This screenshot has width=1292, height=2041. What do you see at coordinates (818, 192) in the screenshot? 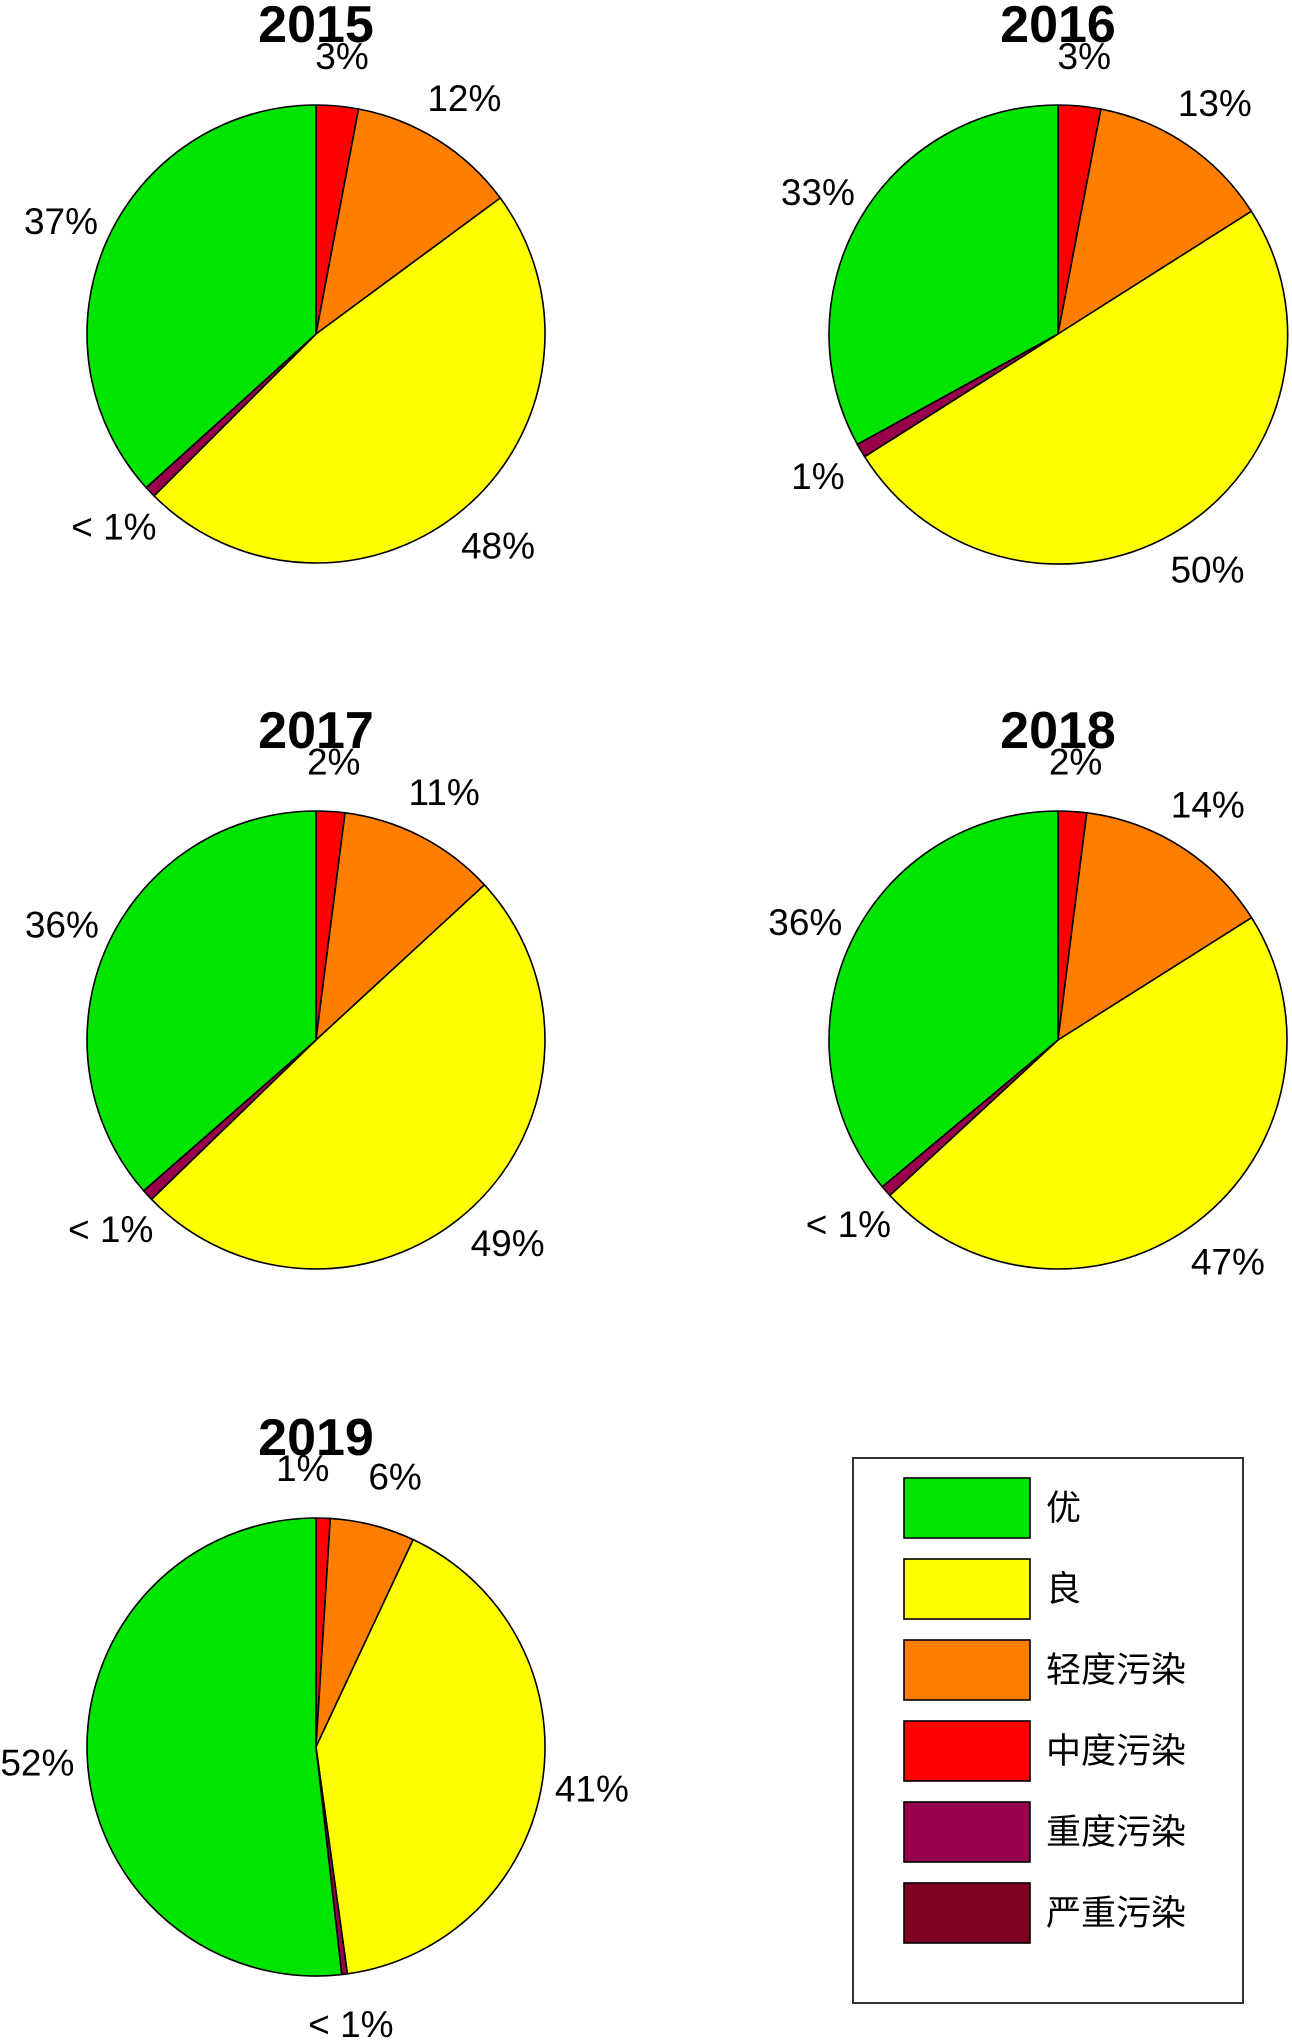
I see `slice-label: 33%` at bounding box center [818, 192].